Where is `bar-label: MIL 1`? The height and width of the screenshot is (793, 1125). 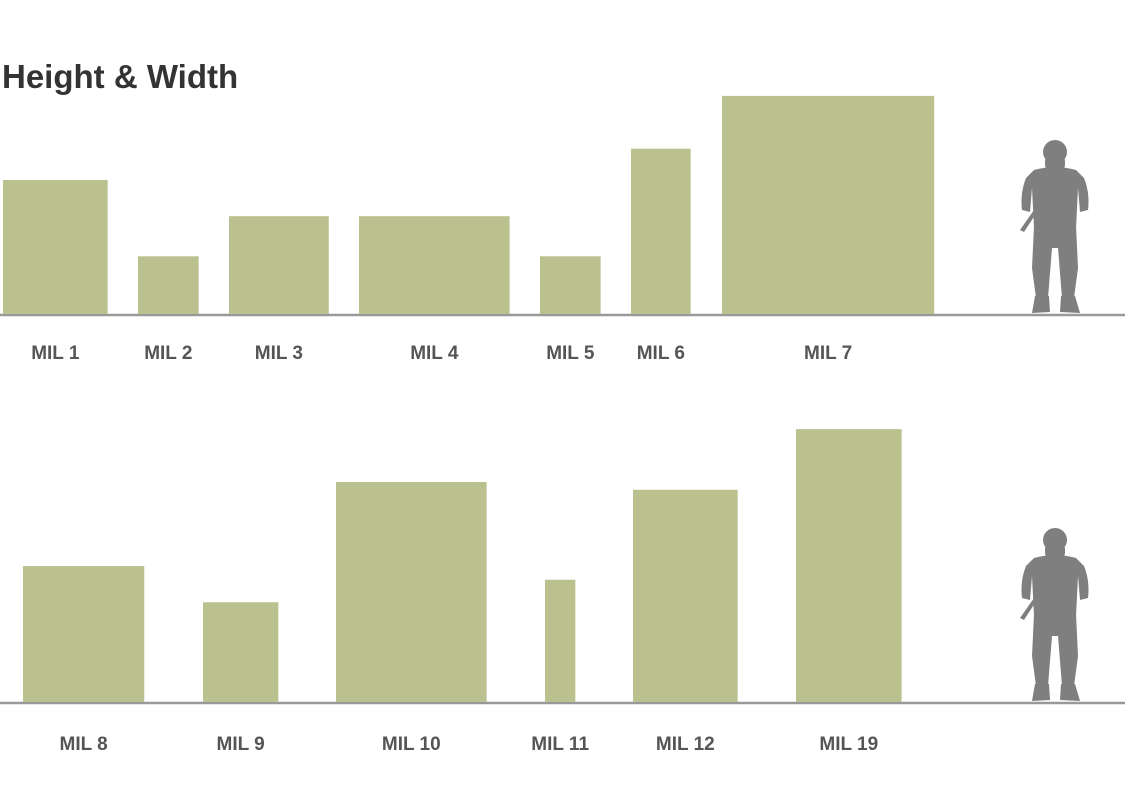 bar-label: MIL 1 is located at coordinates (55, 353).